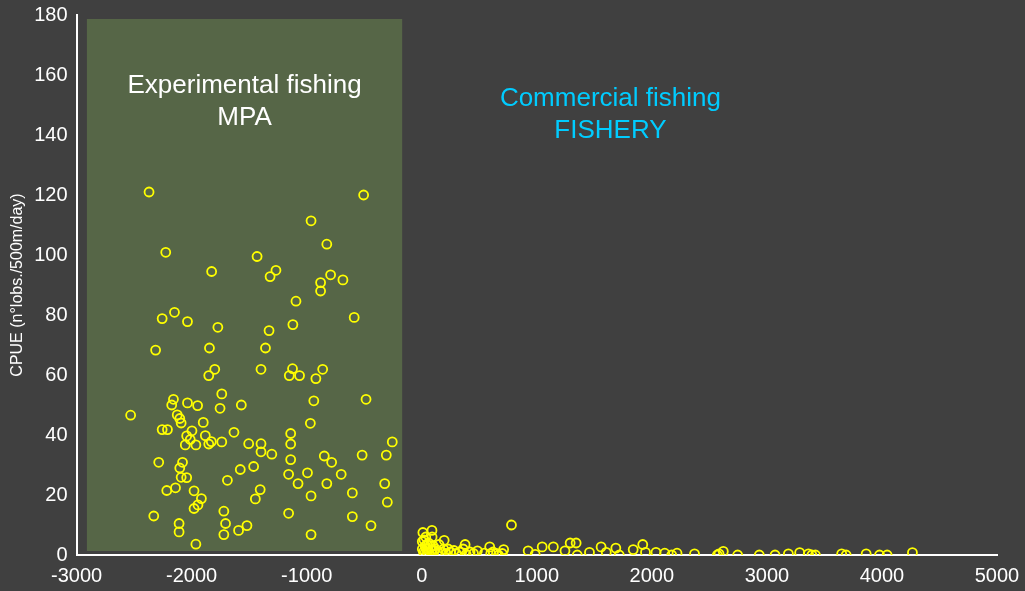 This screenshot has height=591, width=1025. Describe the element at coordinates (422, 574) in the screenshot. I see `x-tick-label: 0` at that location.